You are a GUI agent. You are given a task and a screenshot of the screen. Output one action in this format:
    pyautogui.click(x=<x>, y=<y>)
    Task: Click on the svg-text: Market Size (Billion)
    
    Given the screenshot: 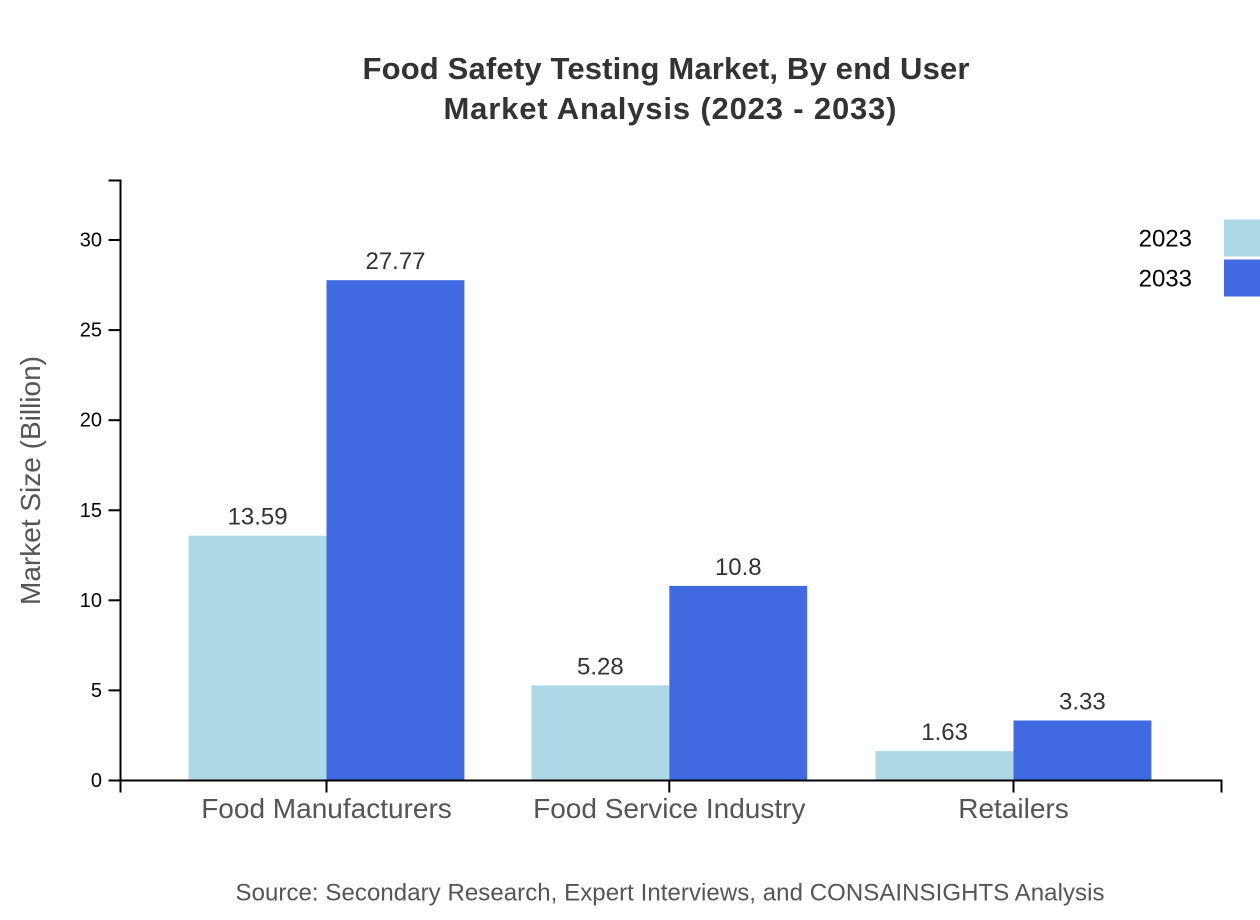 What is the action you would take?
    pyautogui.click(x=30, y=480)
    